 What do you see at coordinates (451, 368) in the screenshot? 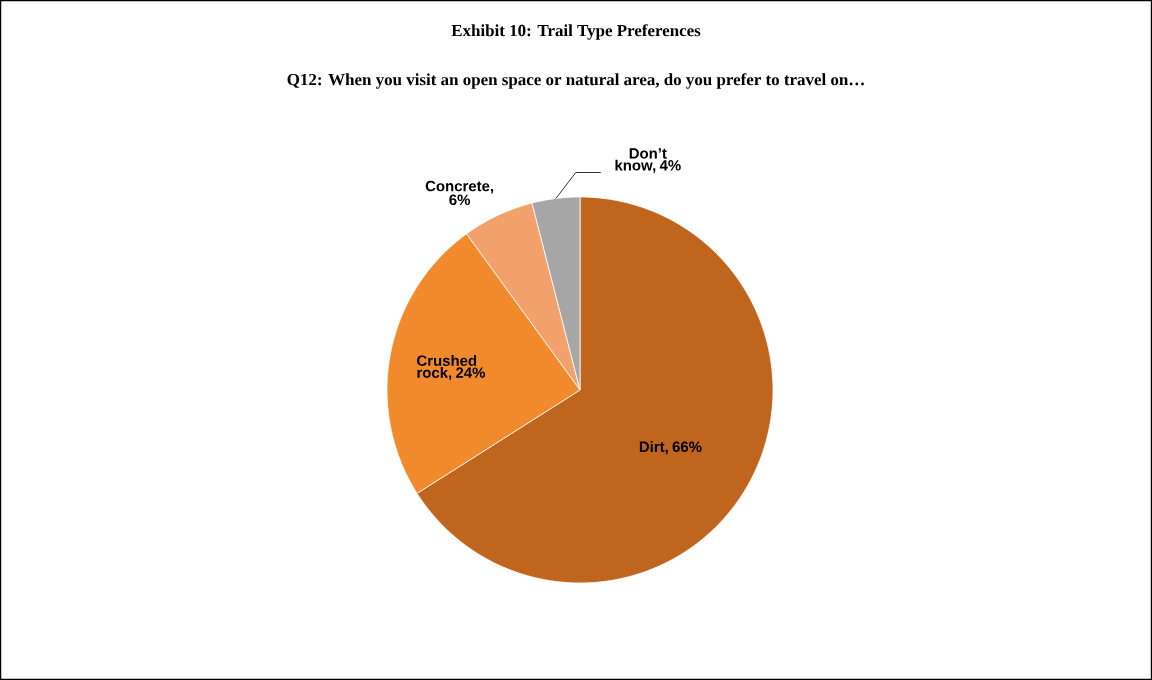
I see `slice-label: Crushed rock, 24%` at bounding box center [451, 368].